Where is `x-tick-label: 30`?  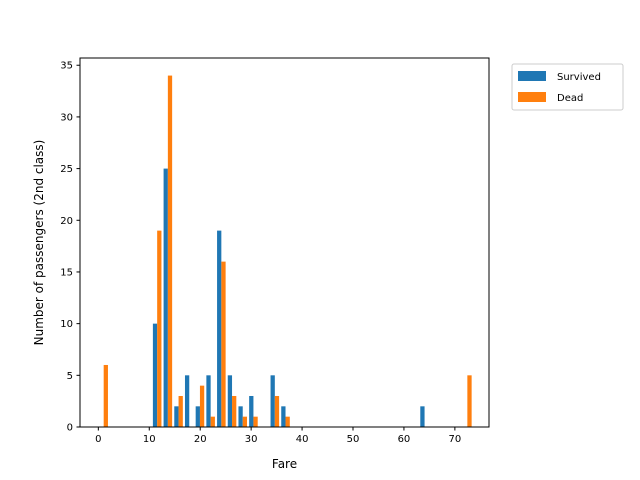 x-tick-label: 30 is located at coordinates (251, 439).